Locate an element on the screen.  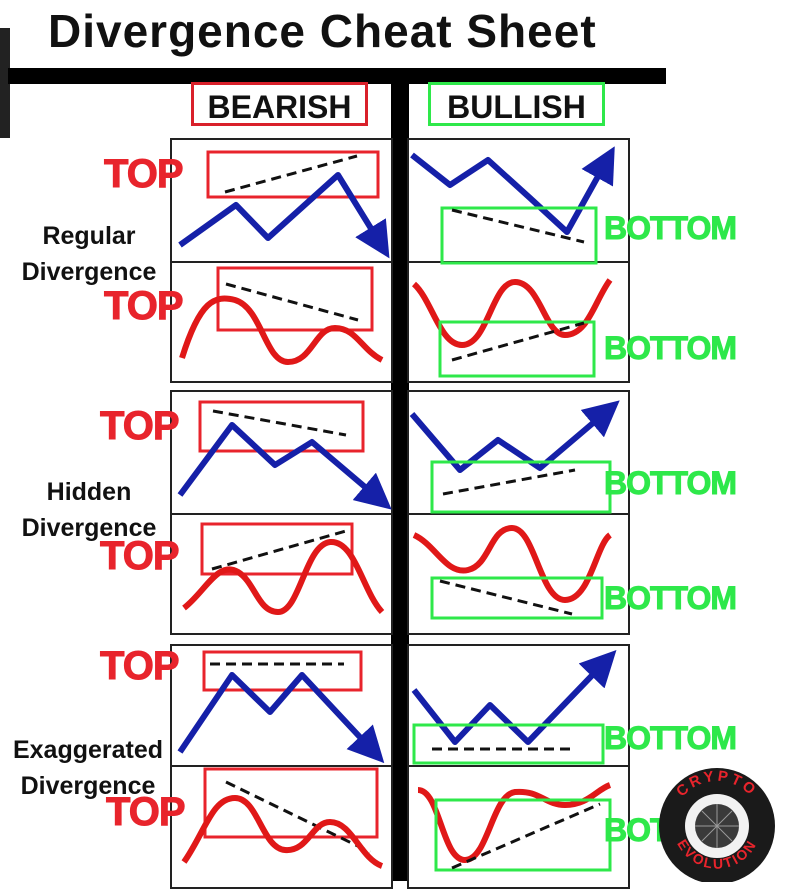
bullish-exaggerated-price-box is located at coordinates (508, 744).